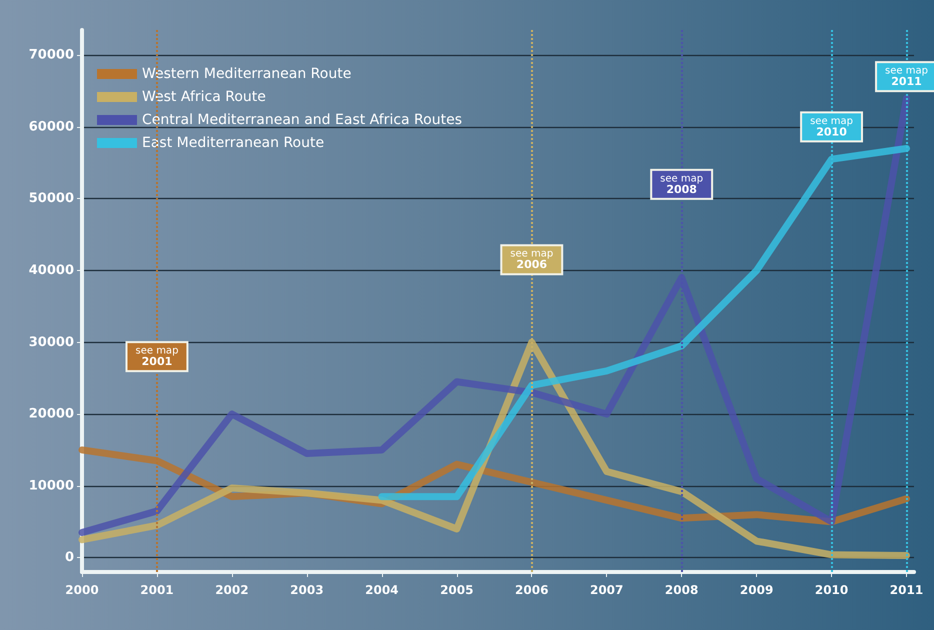 This screenshot has height=630, width=934. I want to click on y-tick-label: 50000, so click(51, 198).